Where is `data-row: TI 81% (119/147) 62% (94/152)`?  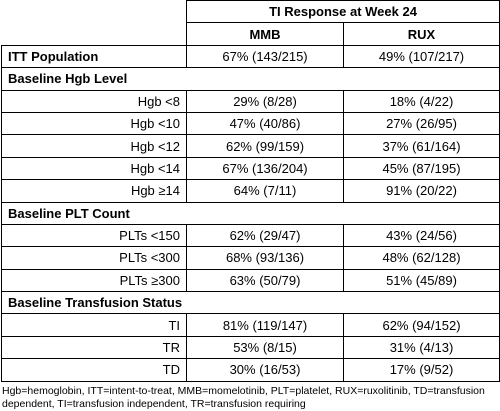
data-row: TI 81% (119/147) 62% (94/152) is located at coordinates (250, 325).